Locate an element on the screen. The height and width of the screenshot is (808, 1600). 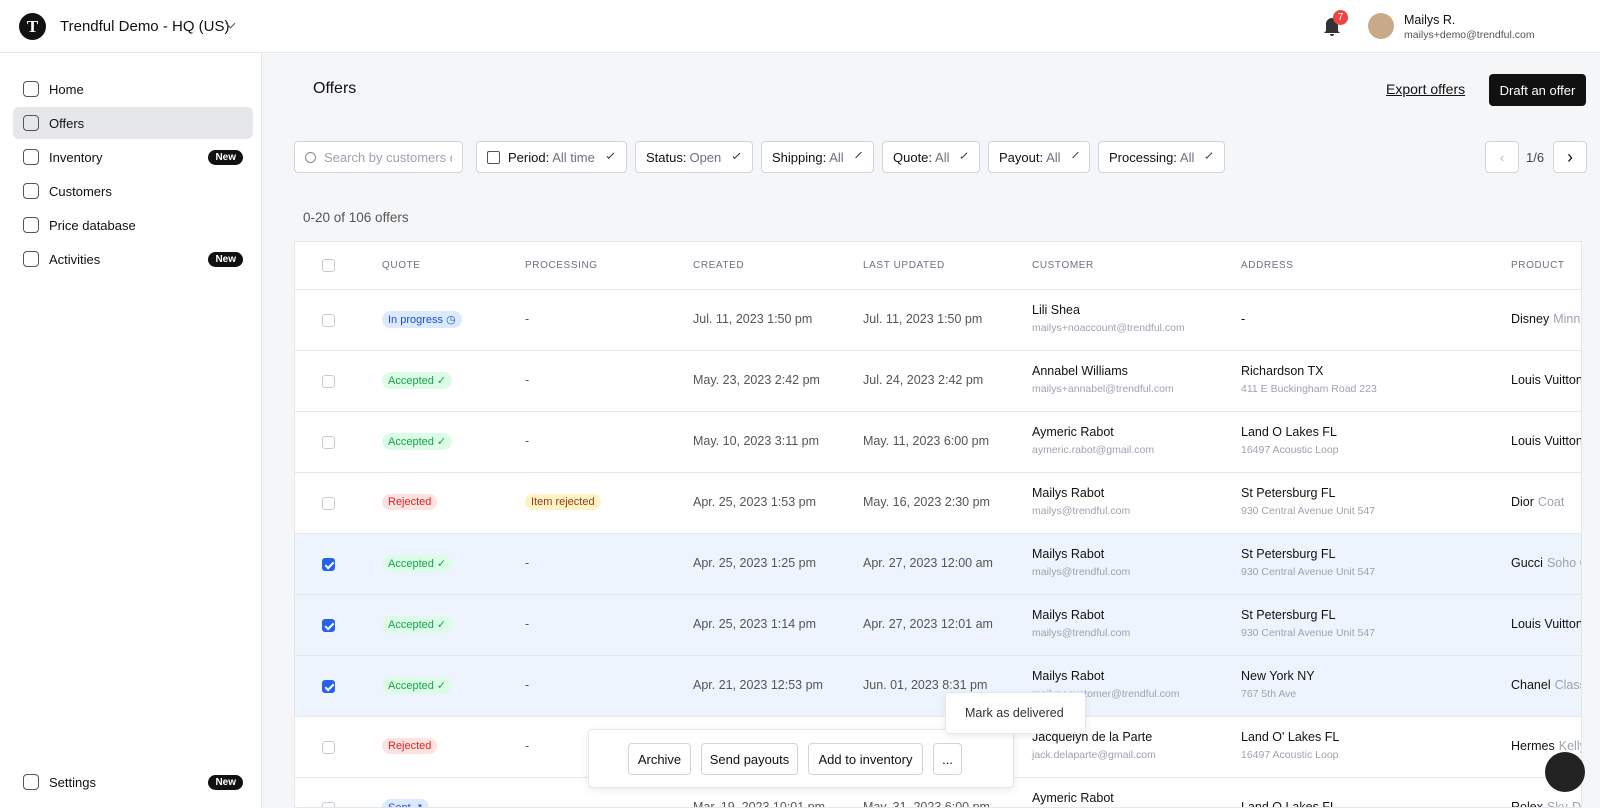
created-date: Apr. 25, 2023 1:53 pm is located at coordinates (755, 502).